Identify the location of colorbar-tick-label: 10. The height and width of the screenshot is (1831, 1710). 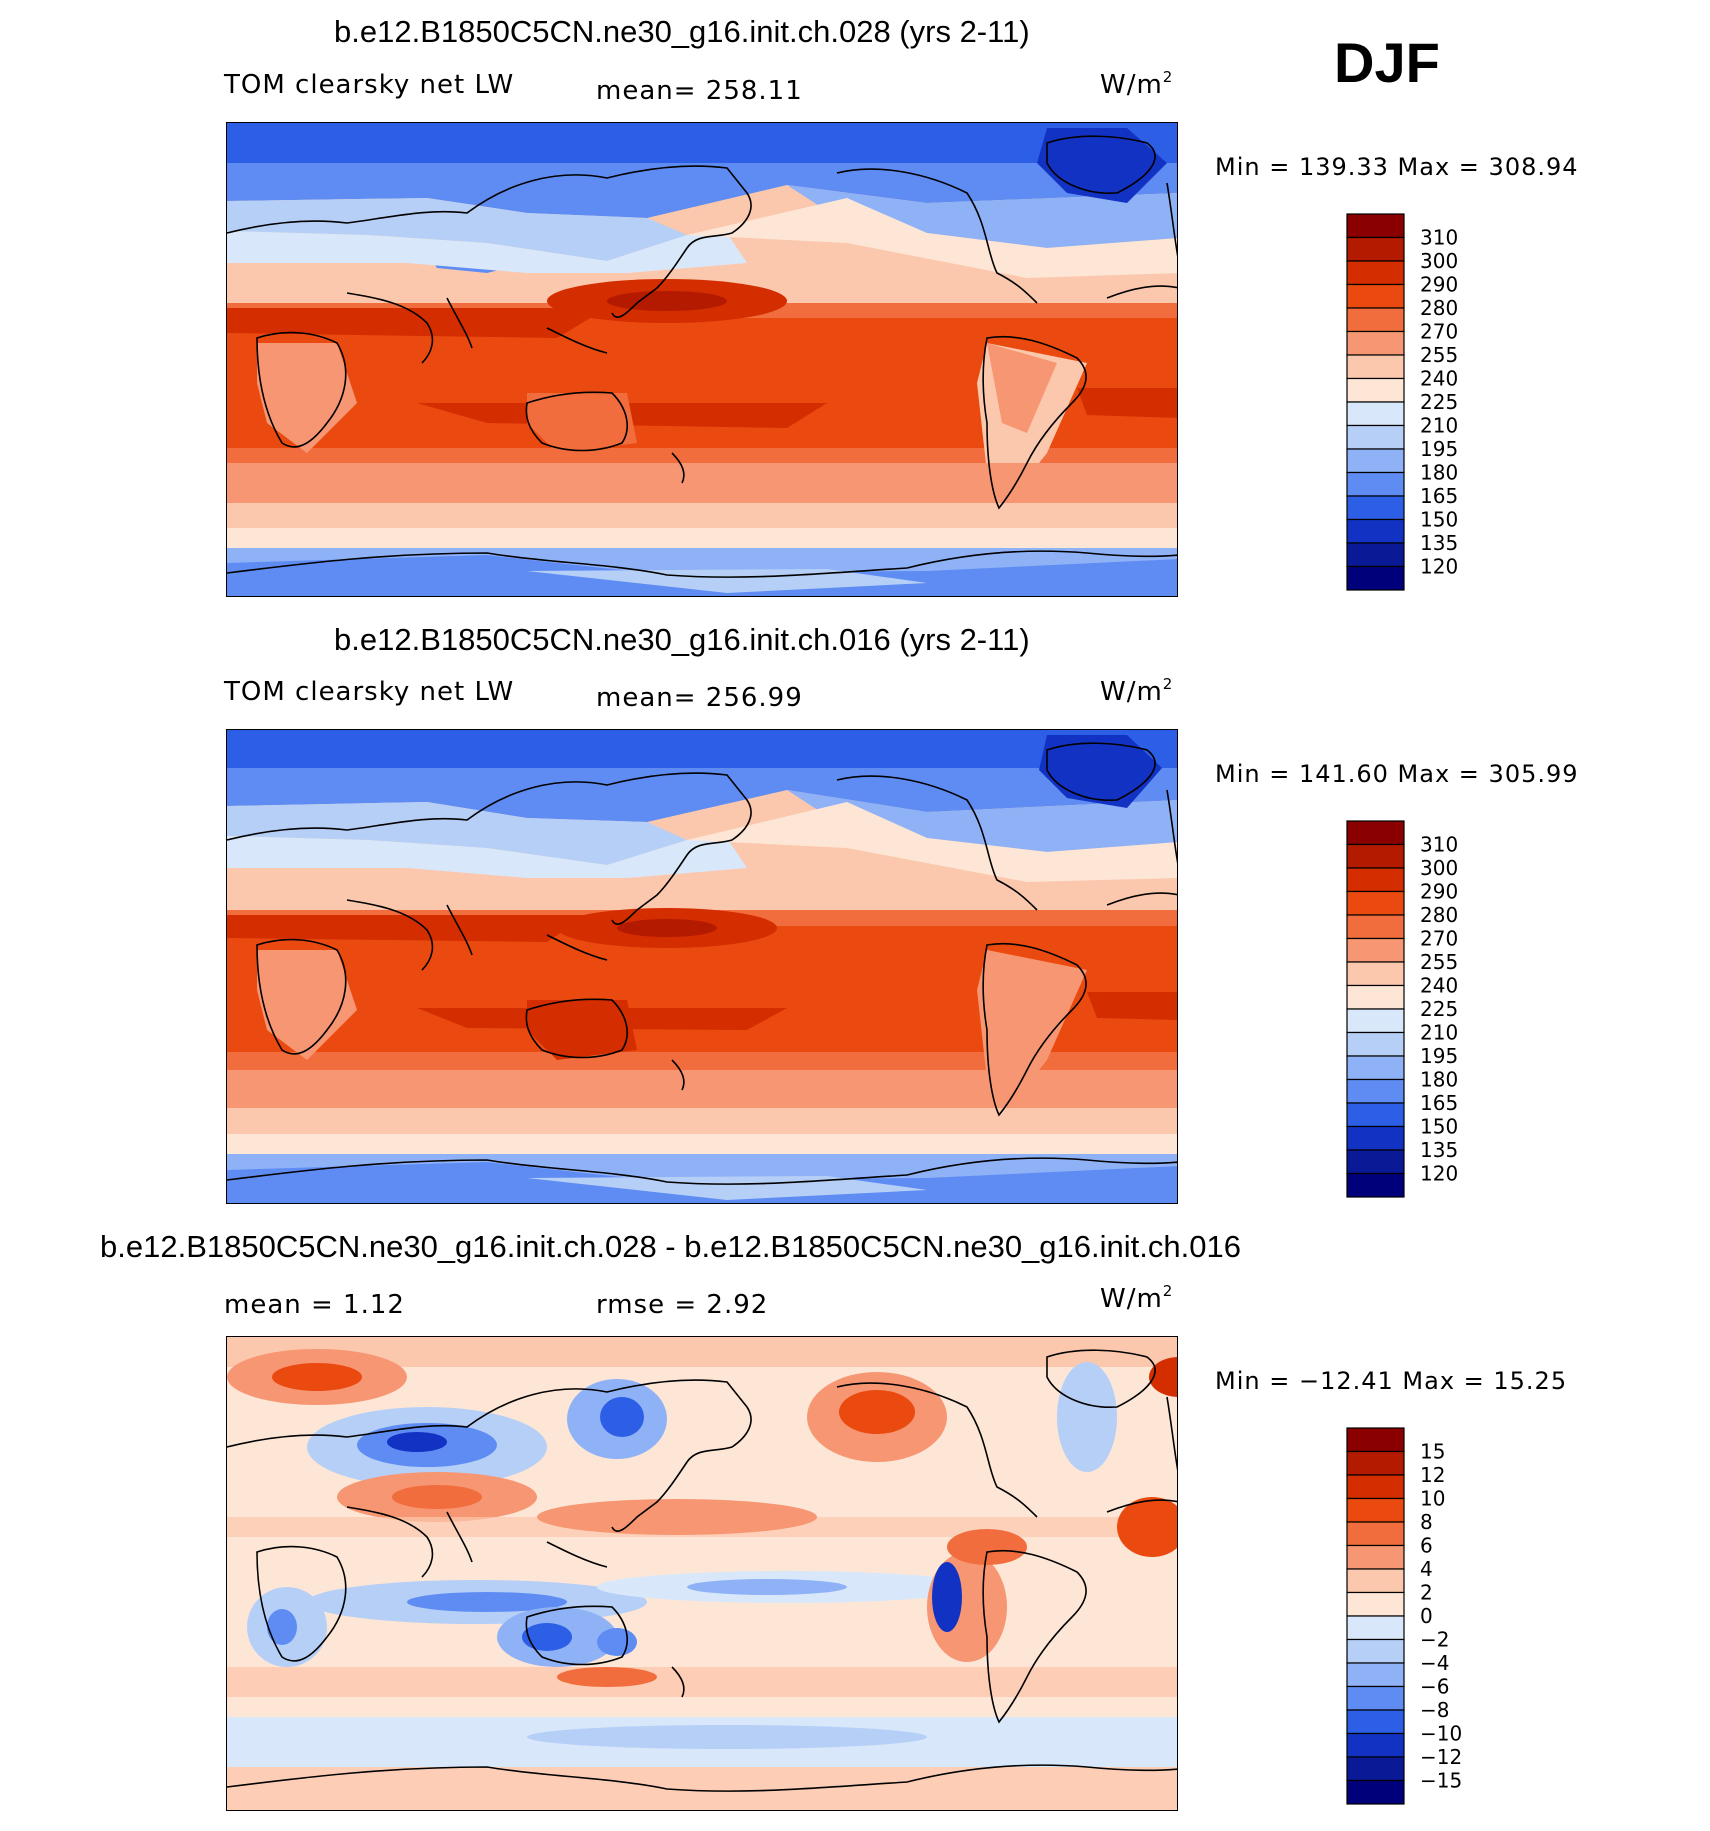
(1432, 1499).